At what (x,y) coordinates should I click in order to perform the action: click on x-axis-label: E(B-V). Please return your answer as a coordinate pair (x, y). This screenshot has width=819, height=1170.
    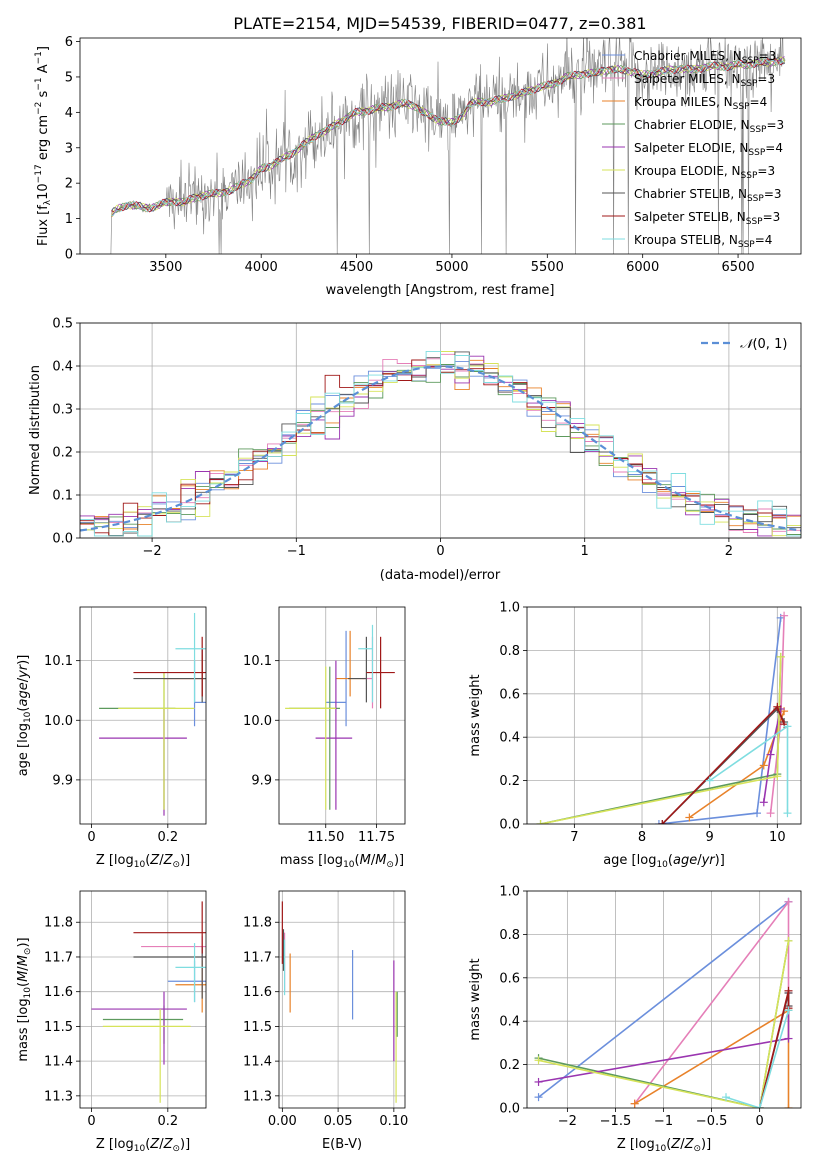
    Looking at the image, I should click on (342, 1144).